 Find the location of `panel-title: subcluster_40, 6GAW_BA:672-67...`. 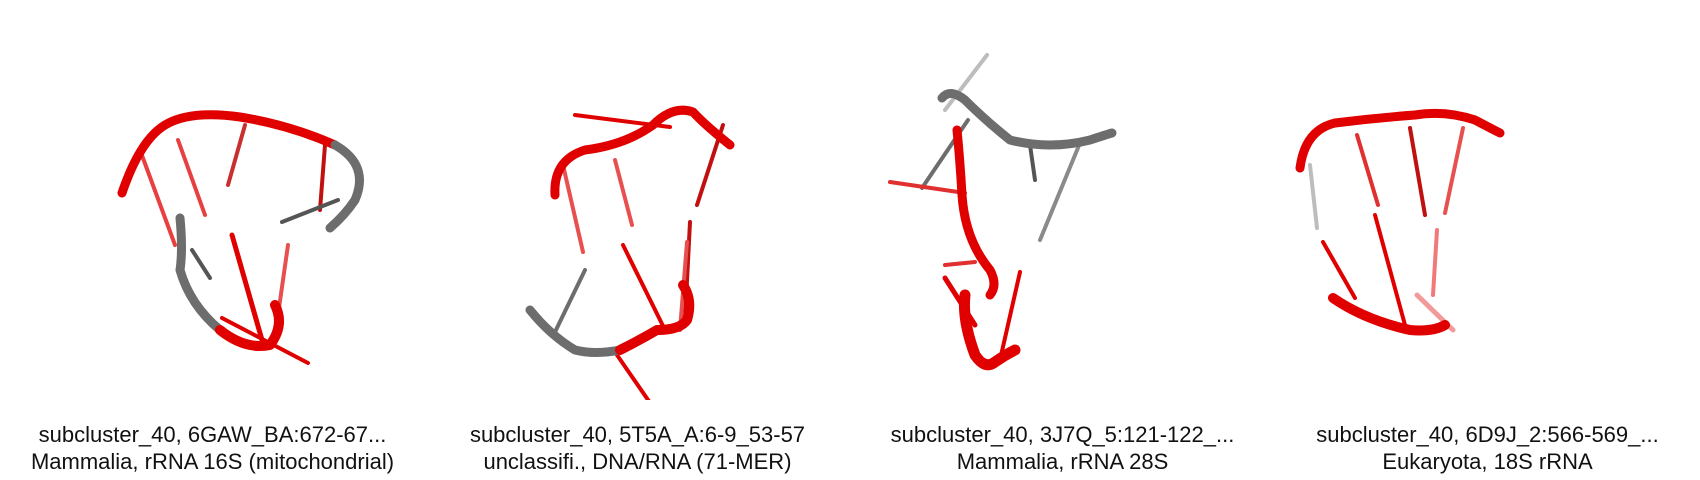

panel-title: subcluster_40, 6GAW_BA:672-67... is located at coordinates (212, 434).